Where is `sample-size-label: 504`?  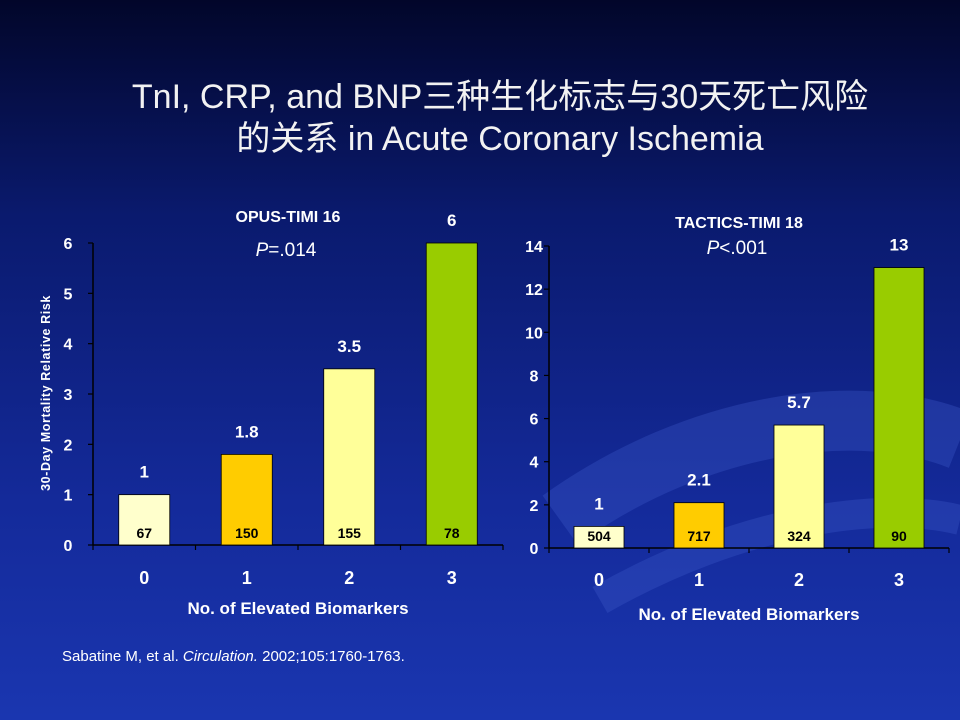 sample-size-label: 504 is located at coordinates (599, 536).